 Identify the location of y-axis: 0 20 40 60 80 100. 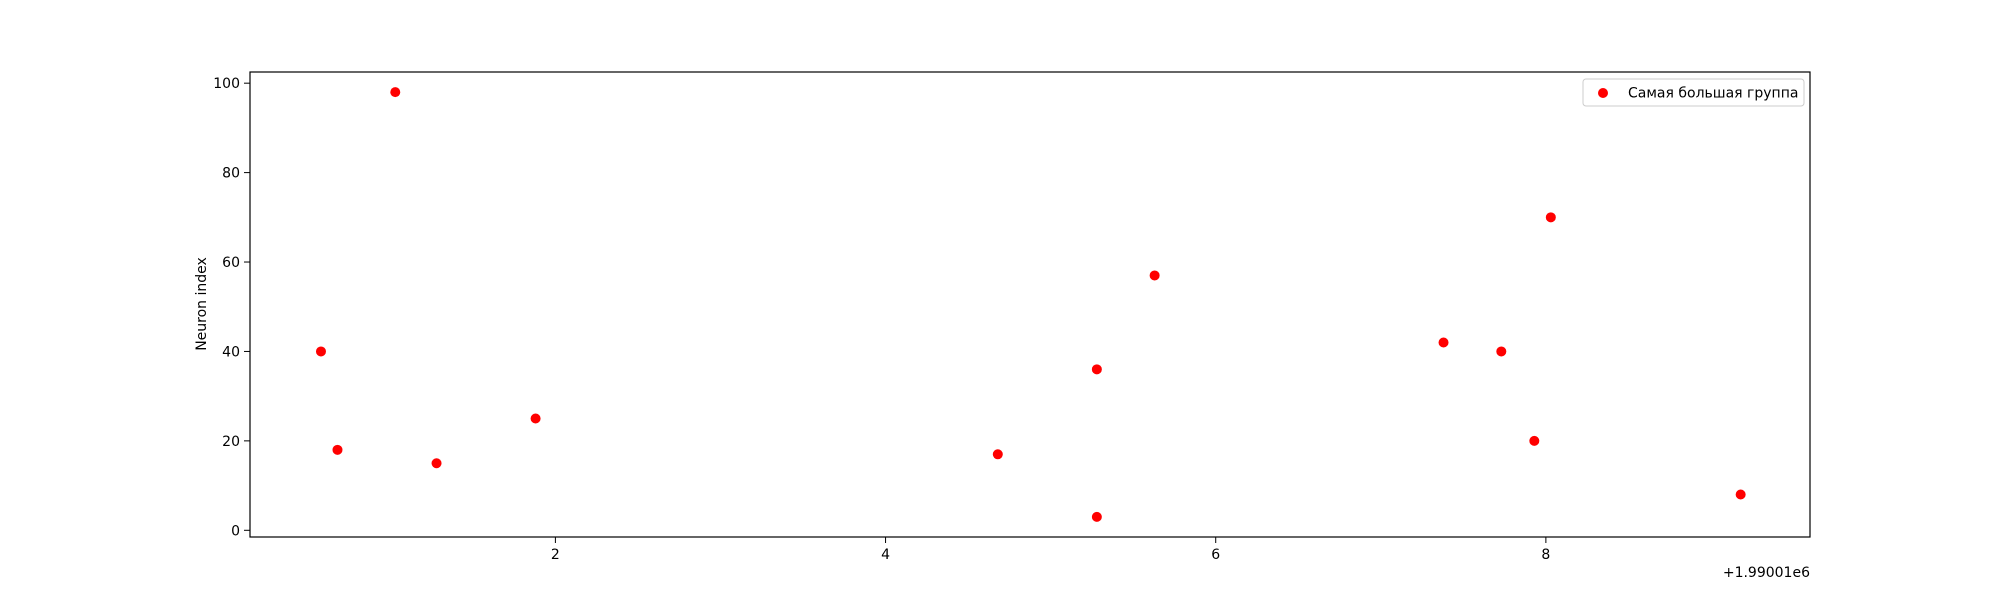
(231, 307).